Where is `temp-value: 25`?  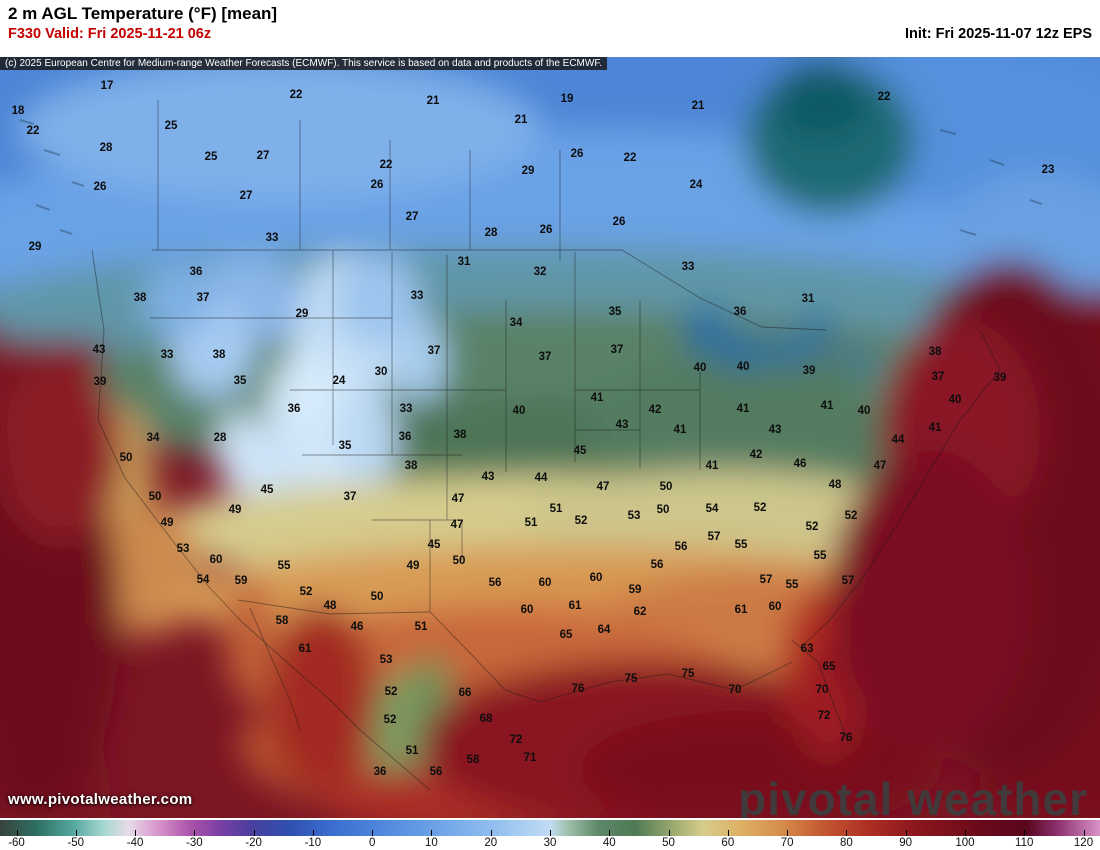
temp-value: 25 is located at coordinates (211, 157).